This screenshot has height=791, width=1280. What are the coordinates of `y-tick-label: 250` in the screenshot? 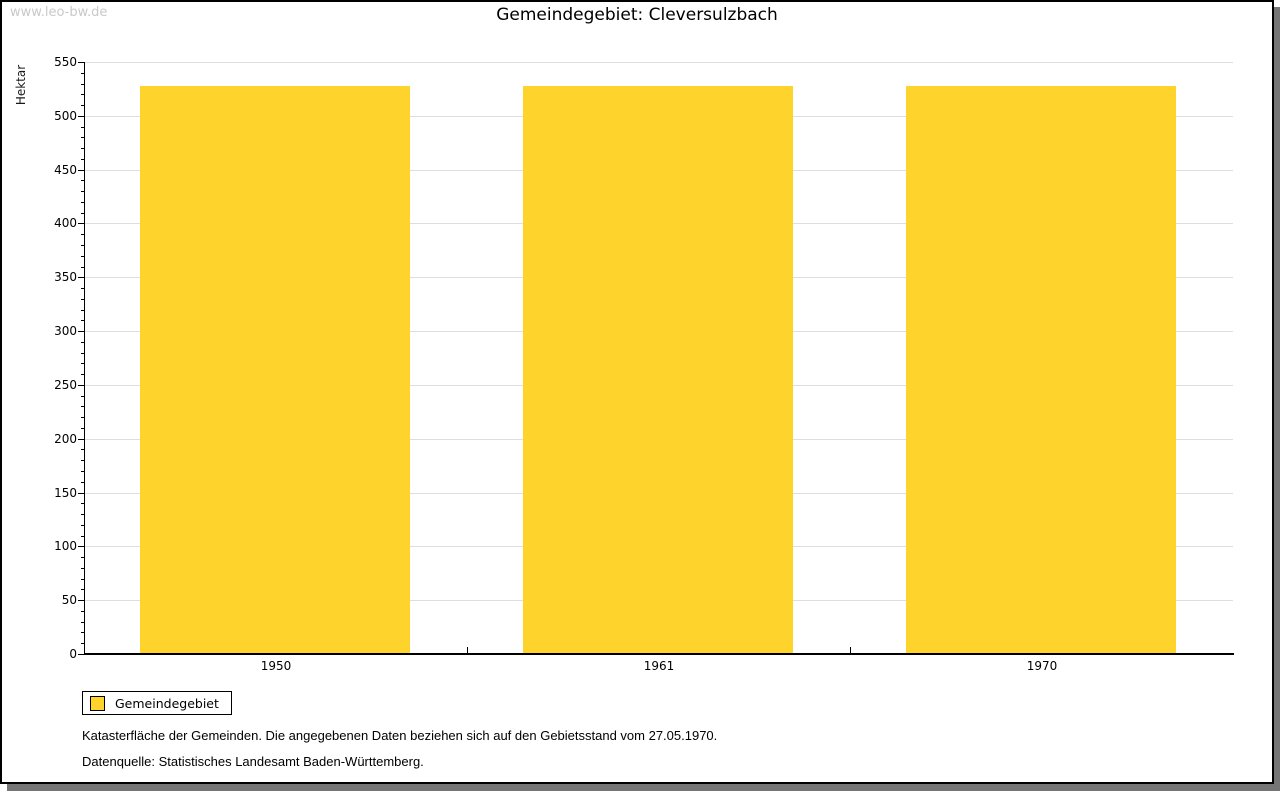 It's located at (65, 385).